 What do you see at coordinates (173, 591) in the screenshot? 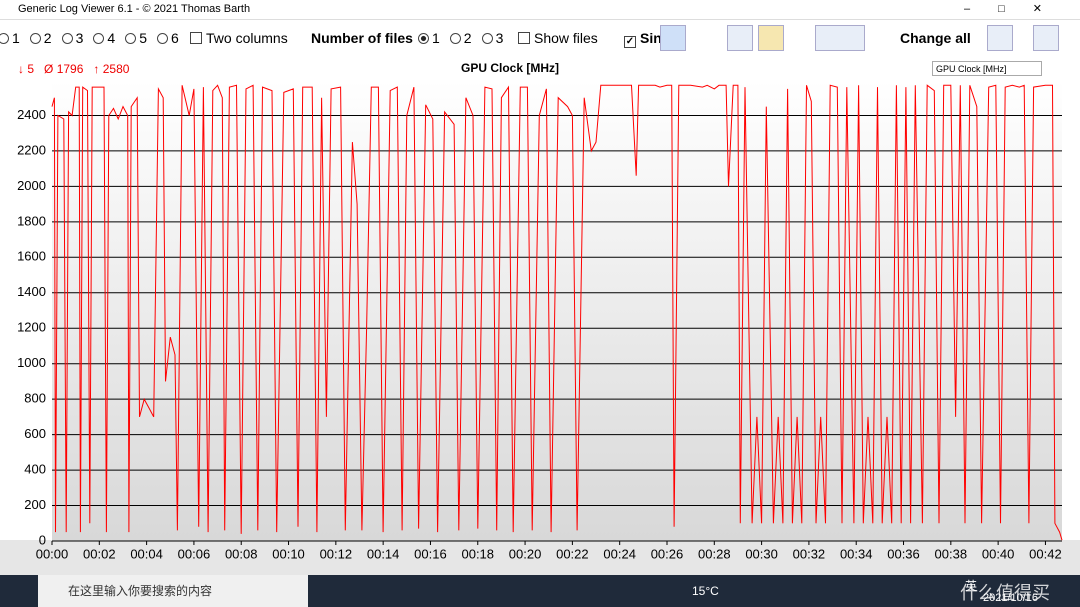
I see `search-box: 在这里输入你要搜索的内容` at bounding box center [173, 591].